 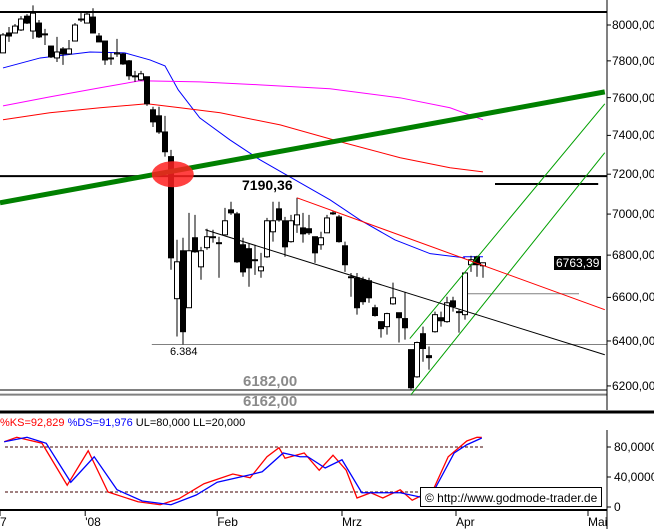 What do you see at coordinates (3, 522) in the screenshot?
I see `time-tick-label: 7` at bounding box center [3, 522].